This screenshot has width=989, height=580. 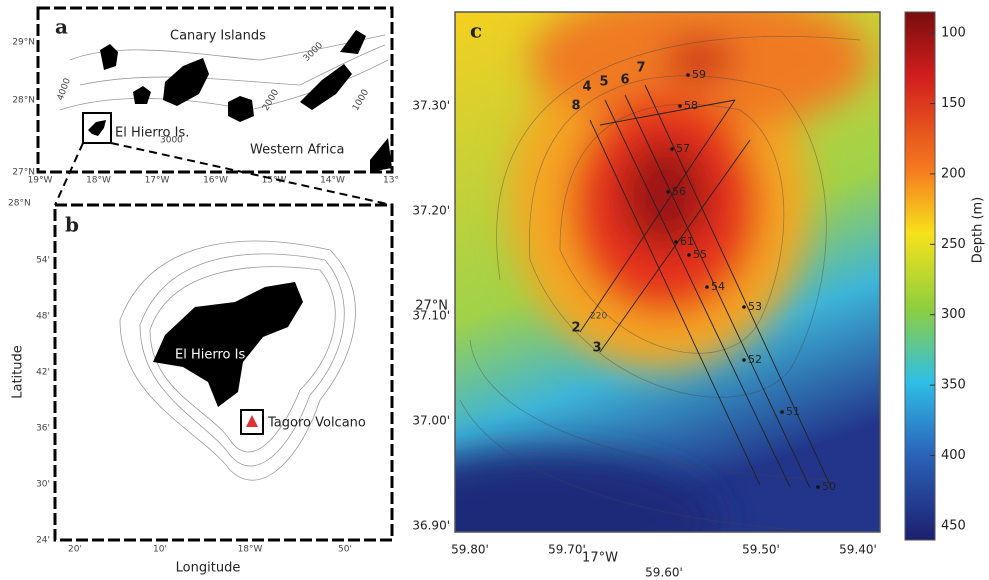 I want to click on lon-tick: 17°W, so click(x=157, y=181).